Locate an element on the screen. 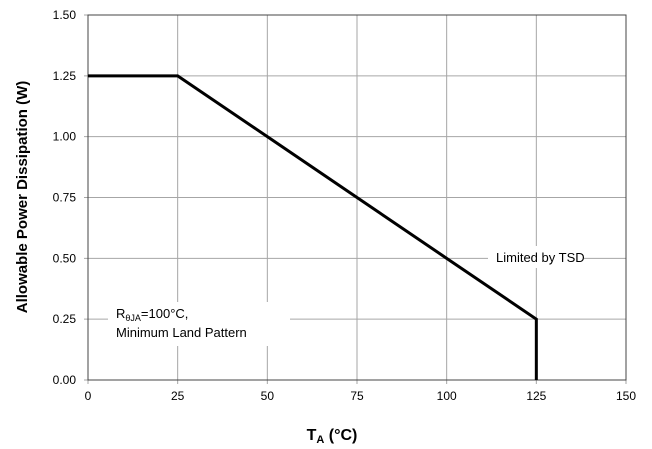  x-tick-label: 50 is located at coordinates (268, 396).